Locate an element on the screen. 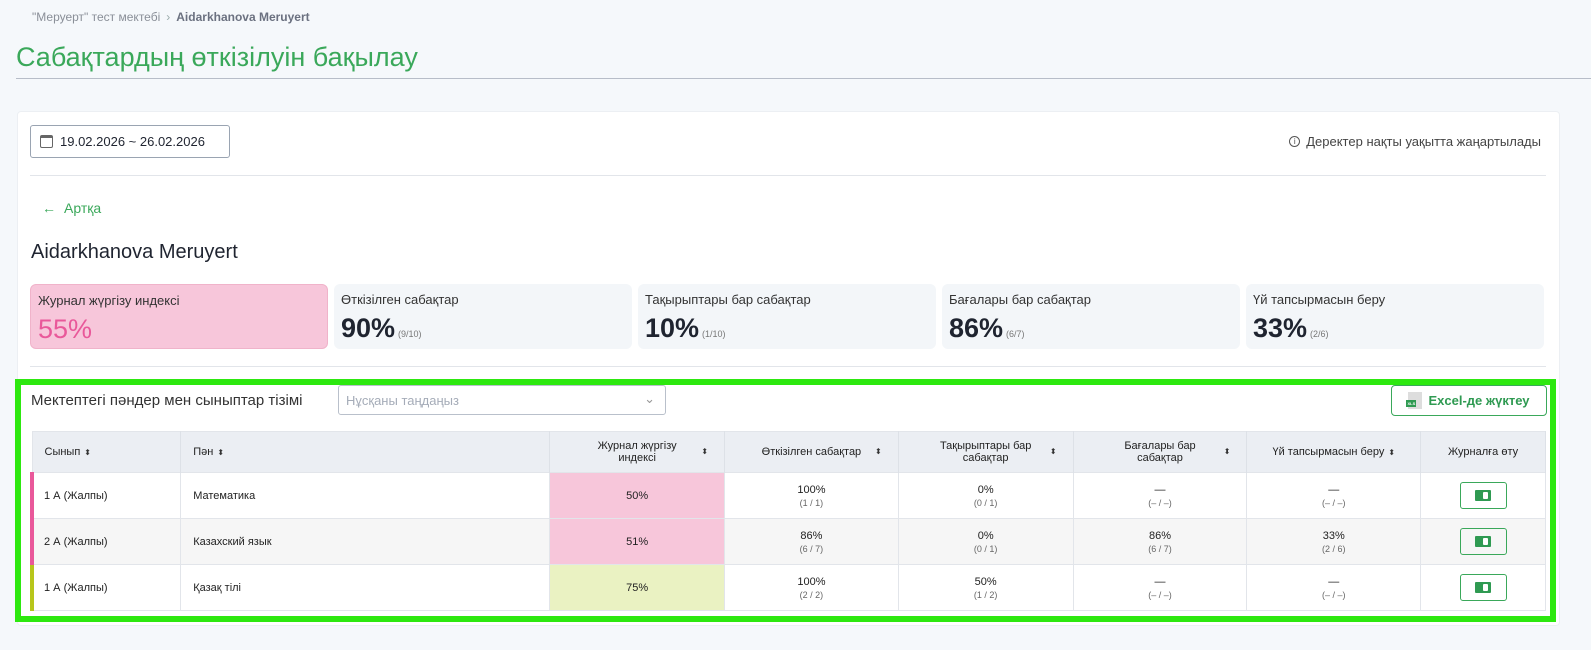 This screenshot has width=1591, height=650. col-header-subject: Пән ⬍ is located at coordinates (365, 452).